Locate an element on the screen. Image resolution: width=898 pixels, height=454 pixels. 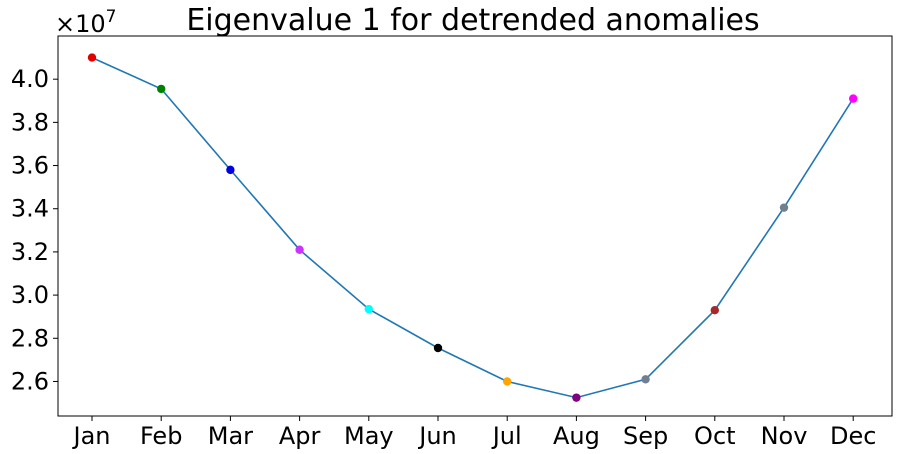
y-offset-exponent: 7 is located at coordinates (111, 17).